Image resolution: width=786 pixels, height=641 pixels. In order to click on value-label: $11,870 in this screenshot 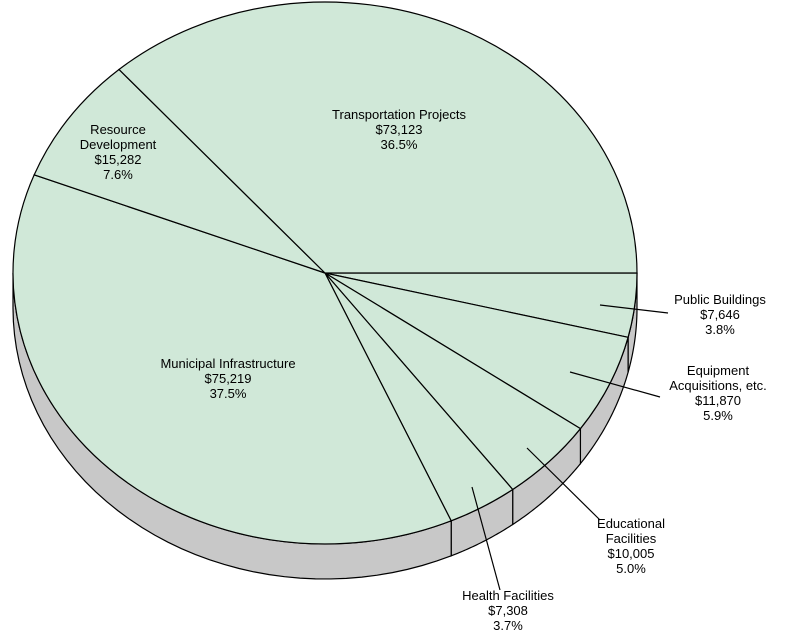, I will do `click(718, 400)`.